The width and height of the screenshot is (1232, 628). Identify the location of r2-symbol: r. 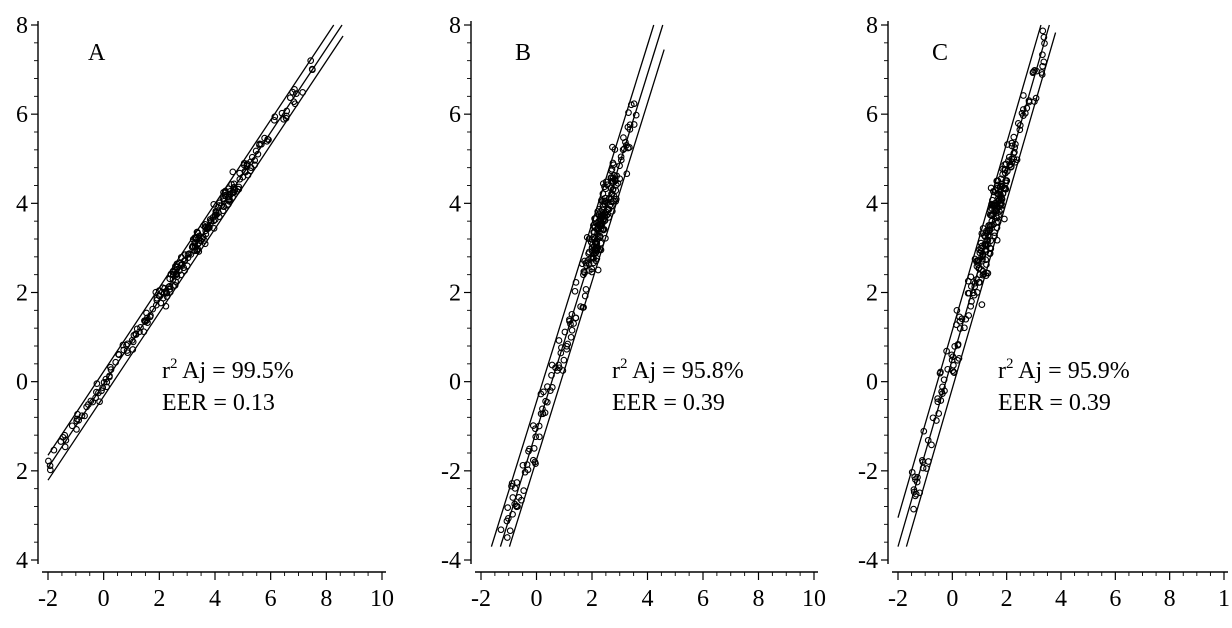
(1002, 371).